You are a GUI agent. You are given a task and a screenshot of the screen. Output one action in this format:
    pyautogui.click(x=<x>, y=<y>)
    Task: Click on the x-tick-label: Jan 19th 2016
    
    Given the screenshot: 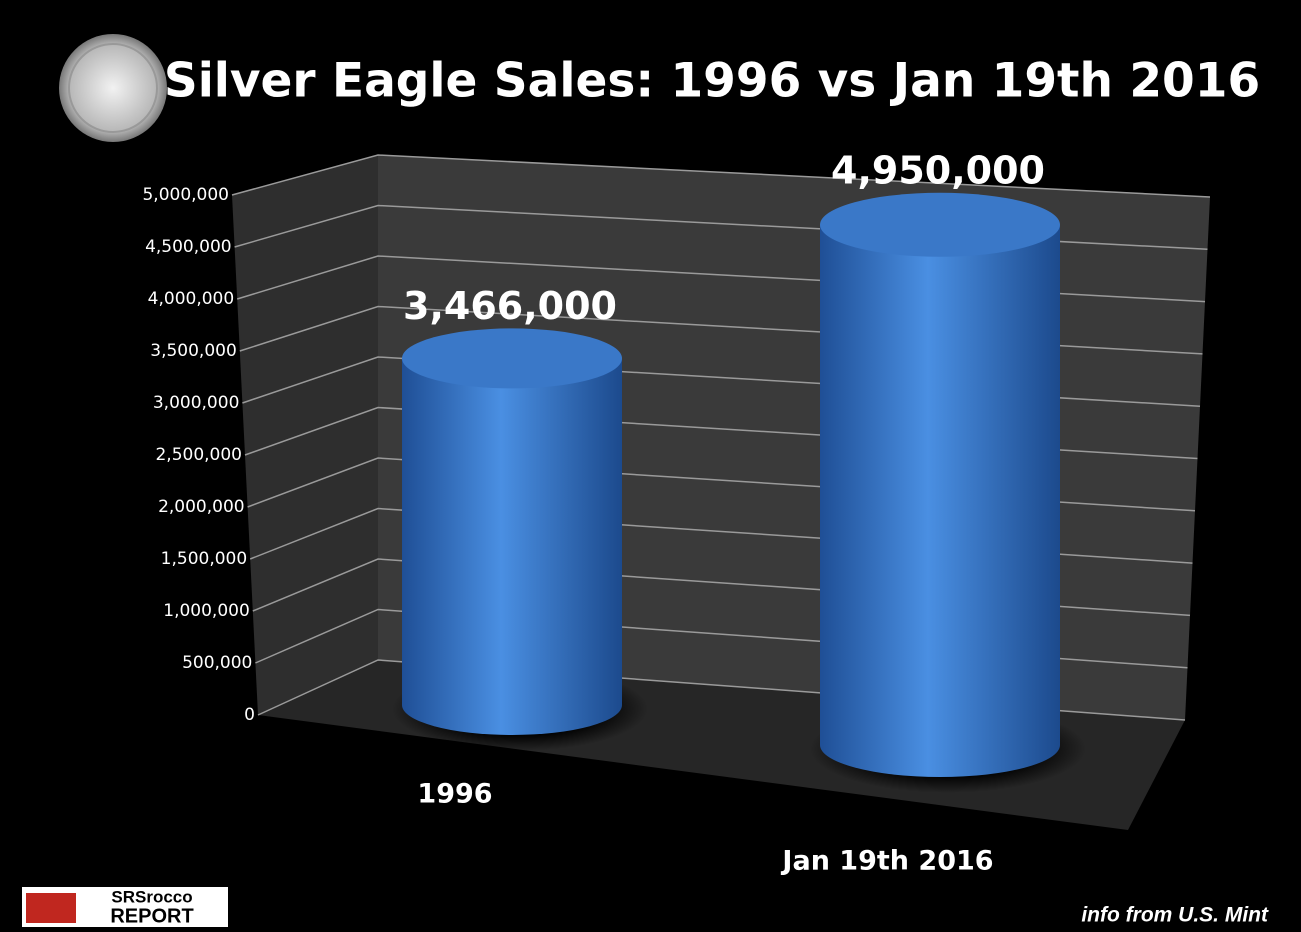 What is the action you would take?
    pyautogui.click(x=886, y=861)
    